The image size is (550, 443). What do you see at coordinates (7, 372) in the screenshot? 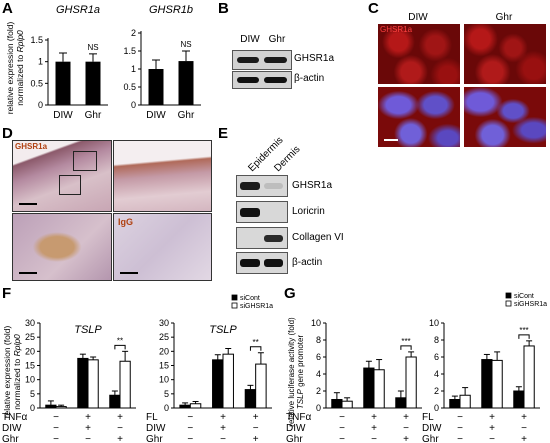
I see `panel-f-ylabel-1: relative expression (fold)` at bounding box center [7, 372].